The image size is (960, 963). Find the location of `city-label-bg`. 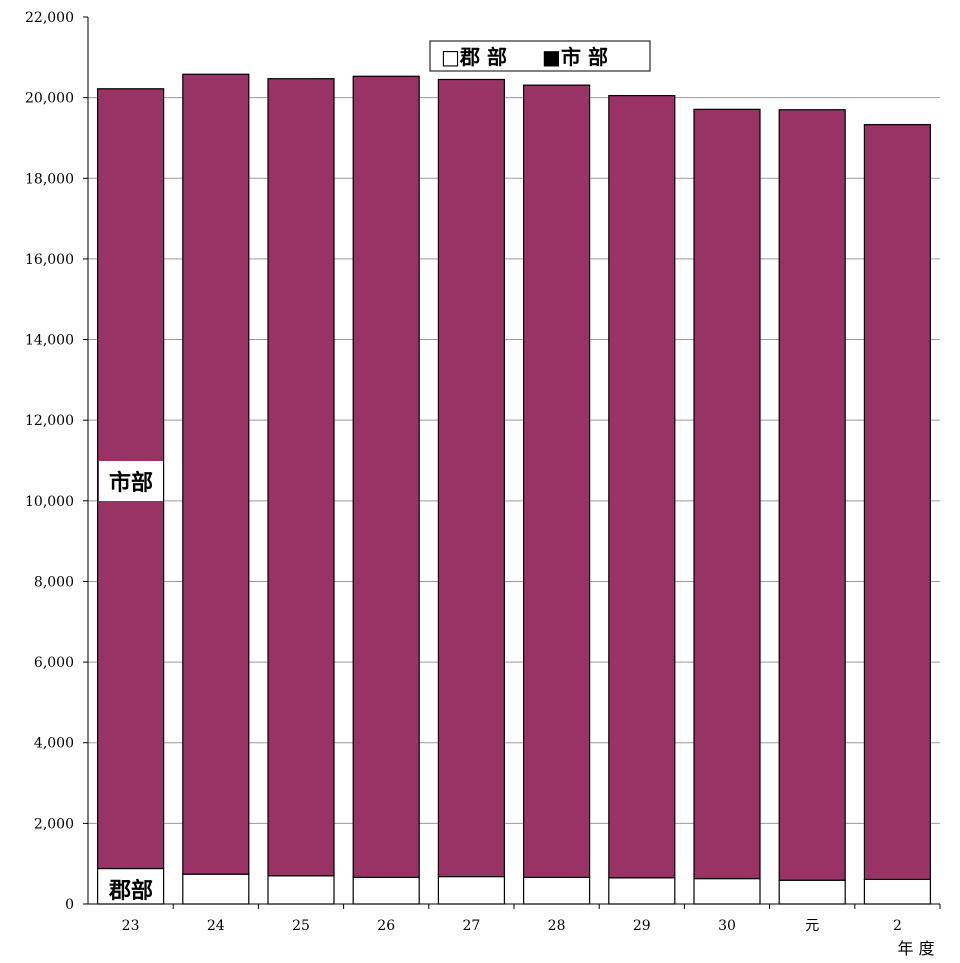

city-label-bg is located at coordinates (131, 481).